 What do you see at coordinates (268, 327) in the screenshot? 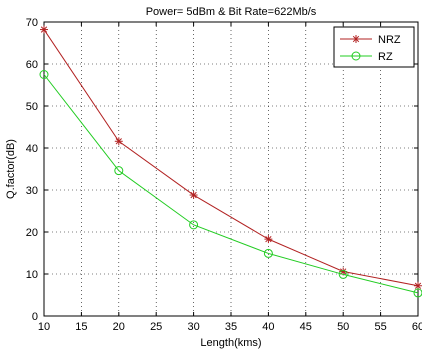
I see `x-tick-label: 40` at bounding box center [268, 327].